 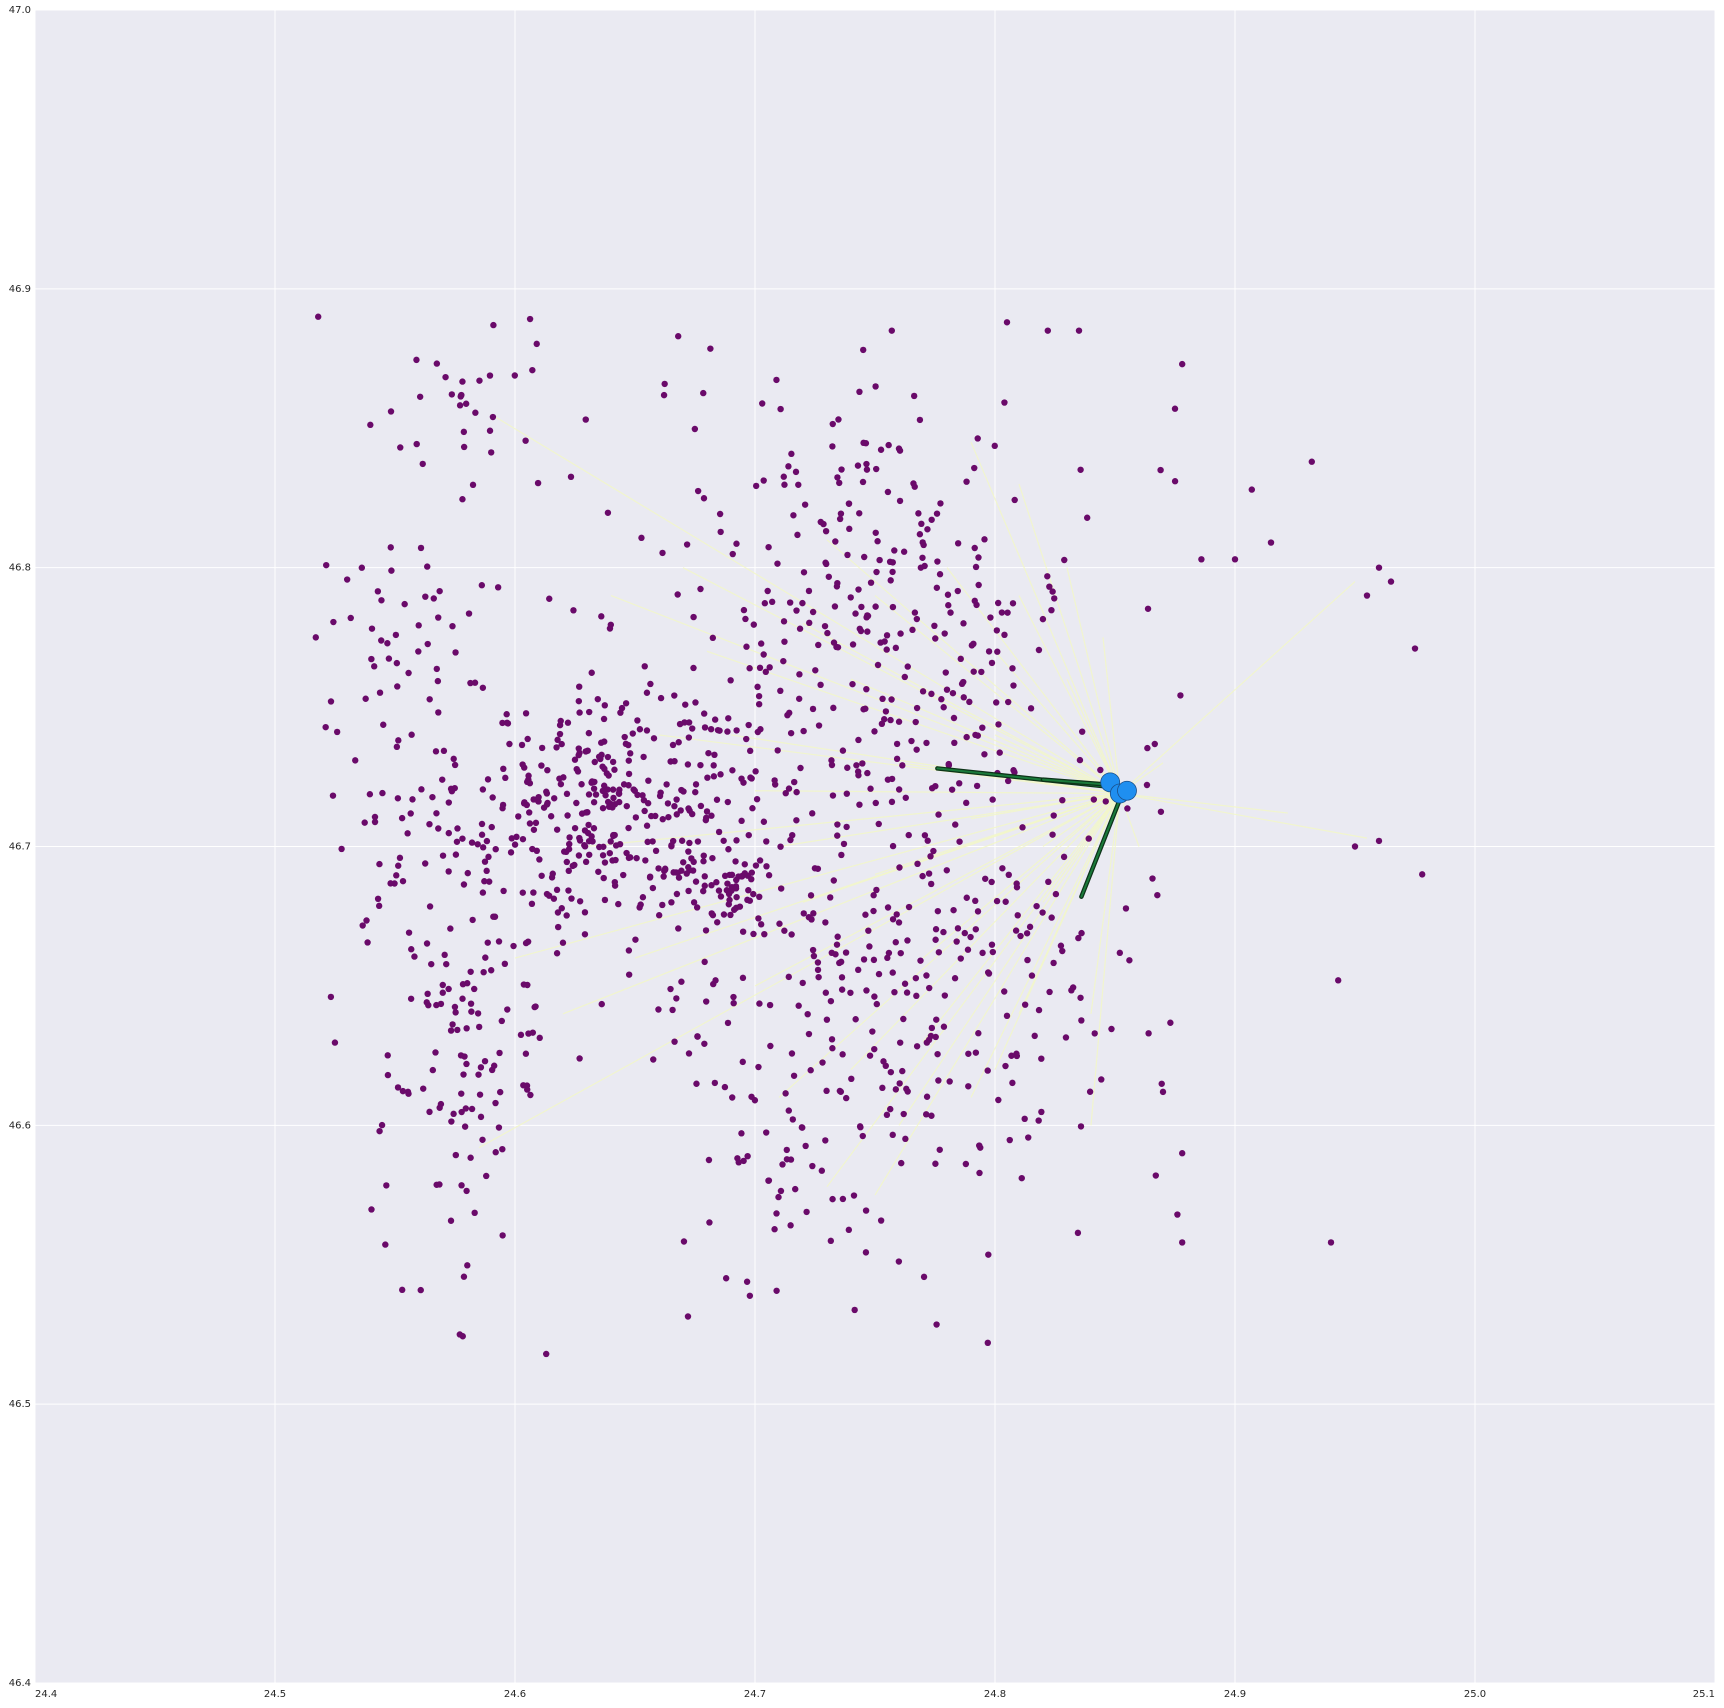 I want to click on strong-links, so click(x=1030, y=832).